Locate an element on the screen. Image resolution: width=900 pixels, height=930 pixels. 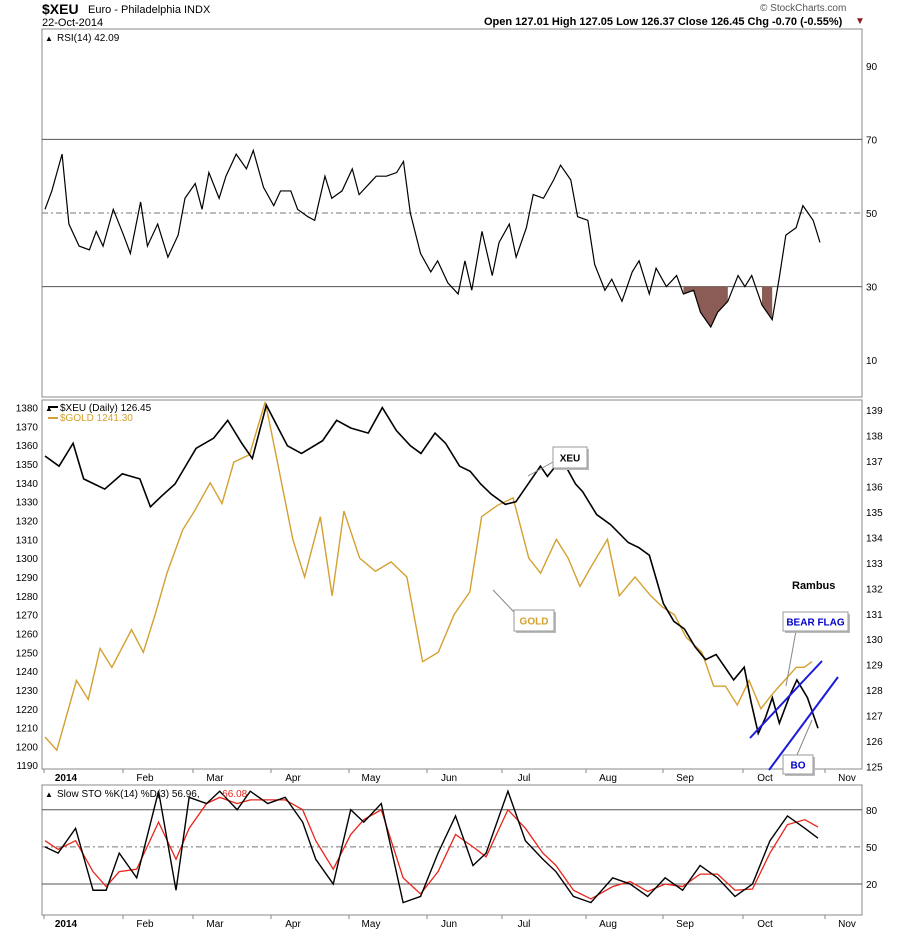
gold-ytick-label: 1360 is located at coordinates (27, 446).